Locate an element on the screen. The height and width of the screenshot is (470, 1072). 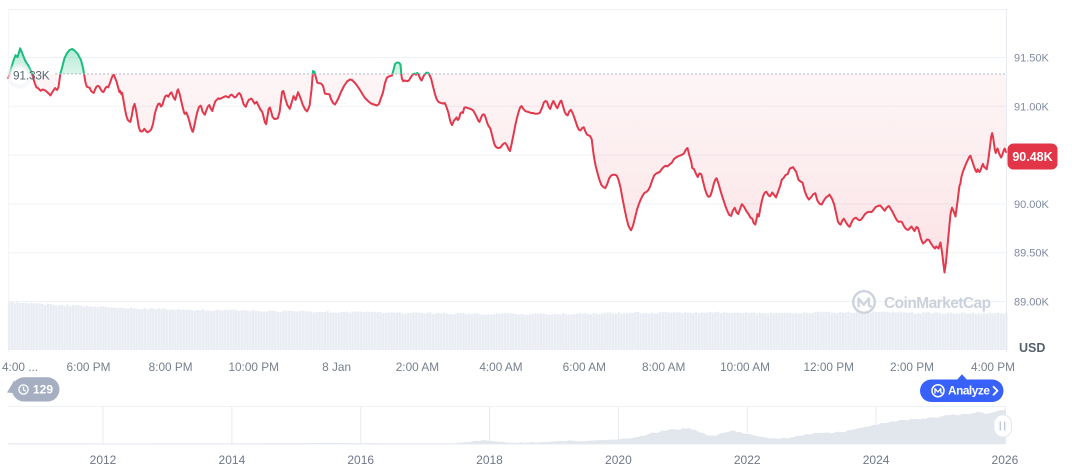
svg-text: 2020 is located at coordinates (618, 460).